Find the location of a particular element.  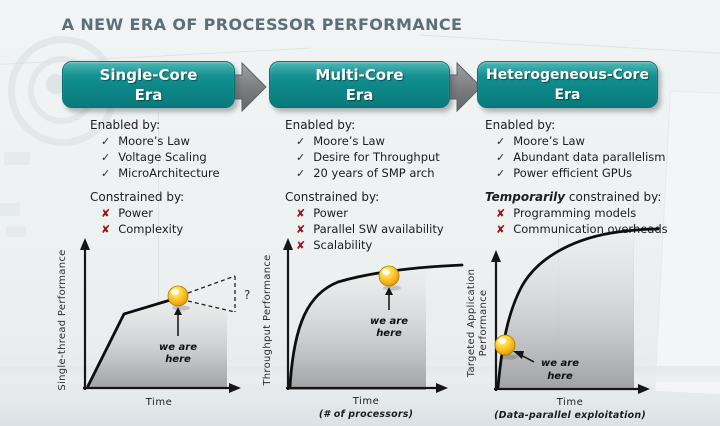

constrained-item: ✘ Complexity is located at coordinates (185, 229).